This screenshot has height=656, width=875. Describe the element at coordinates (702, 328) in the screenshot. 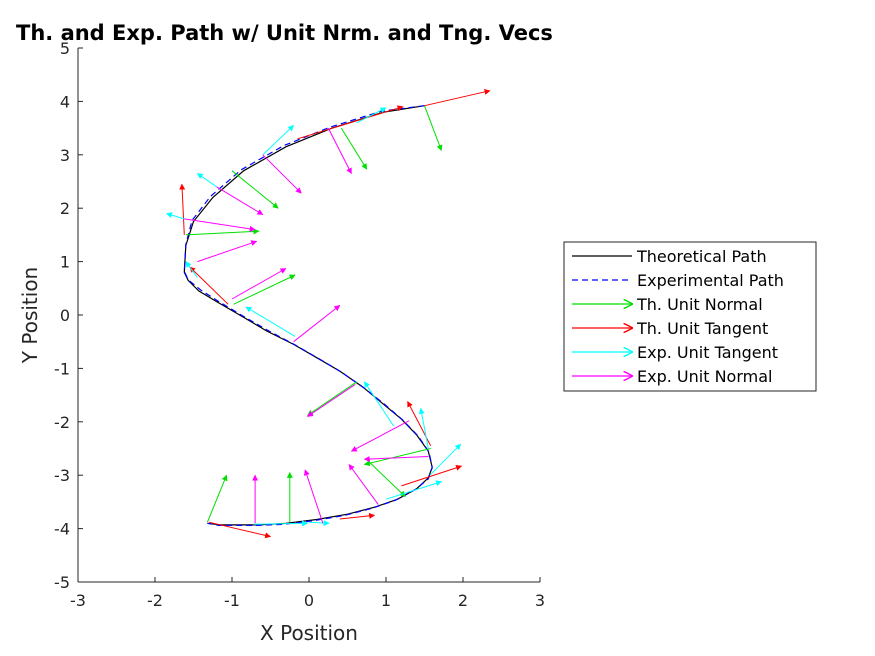

I see `legend-label-th-unit-tangent: Th. Unit Tangent` at that location.